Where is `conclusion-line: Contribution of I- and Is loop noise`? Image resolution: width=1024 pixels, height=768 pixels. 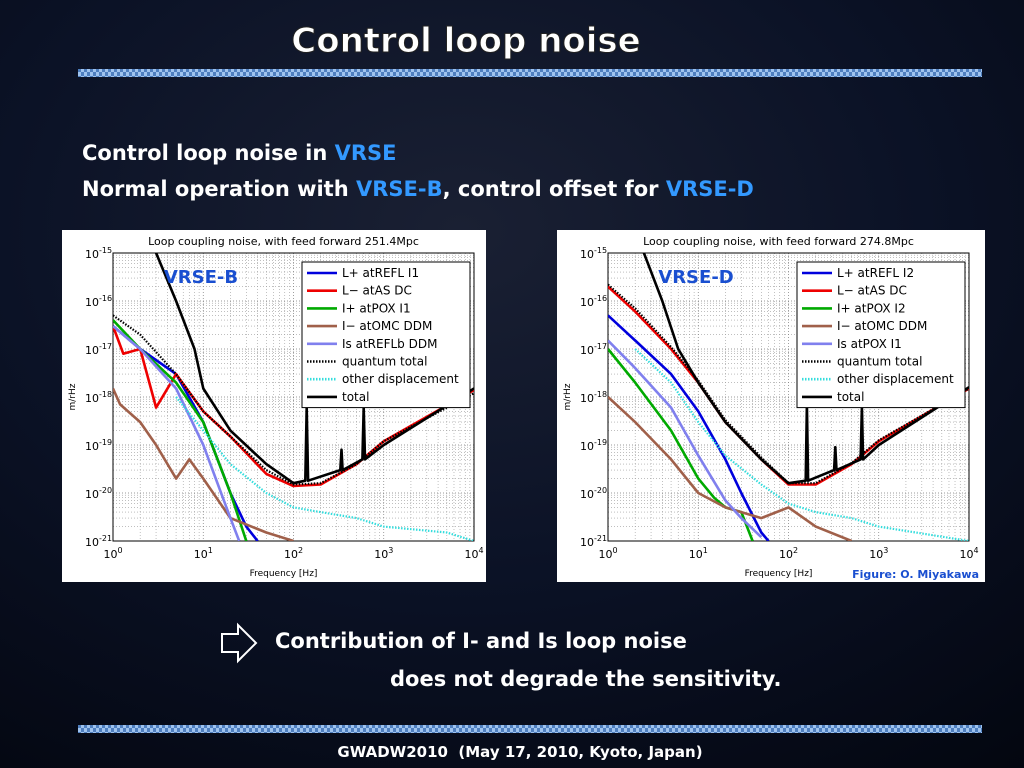 conclusion-line: Contribution of I- and Is loop noise is located at coordinates (481, 641).